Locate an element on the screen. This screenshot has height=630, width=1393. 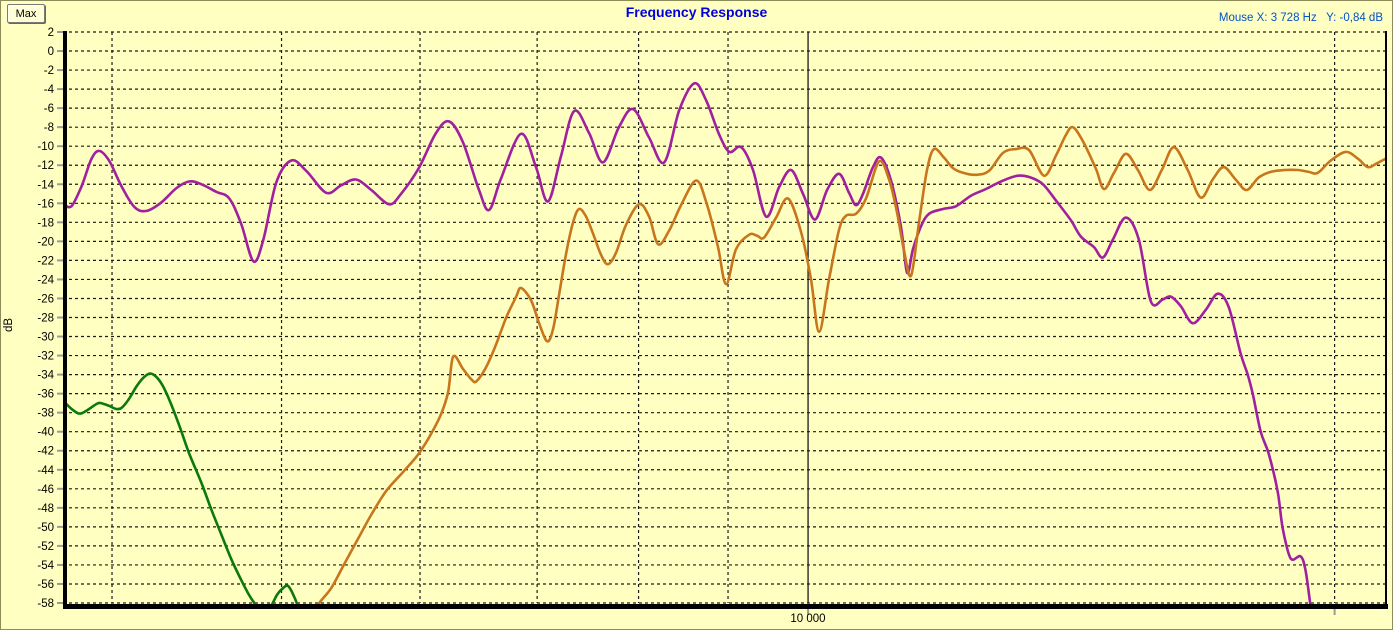
svg-text: -54 is located at coordinates (45, 566).